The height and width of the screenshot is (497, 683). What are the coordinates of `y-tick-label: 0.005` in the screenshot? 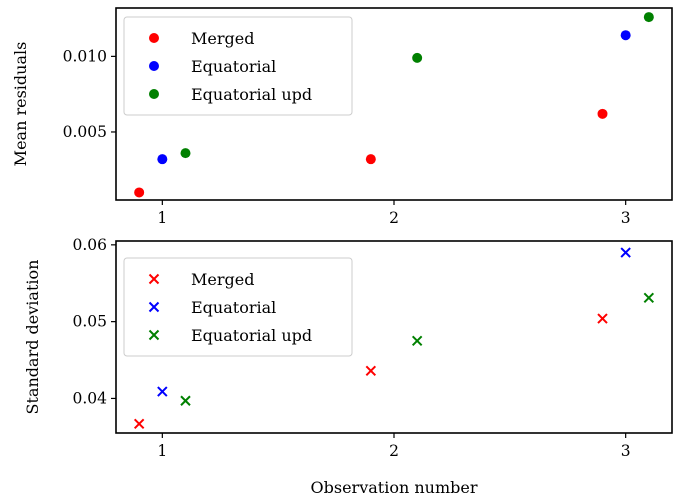 It's located at (85, 132).